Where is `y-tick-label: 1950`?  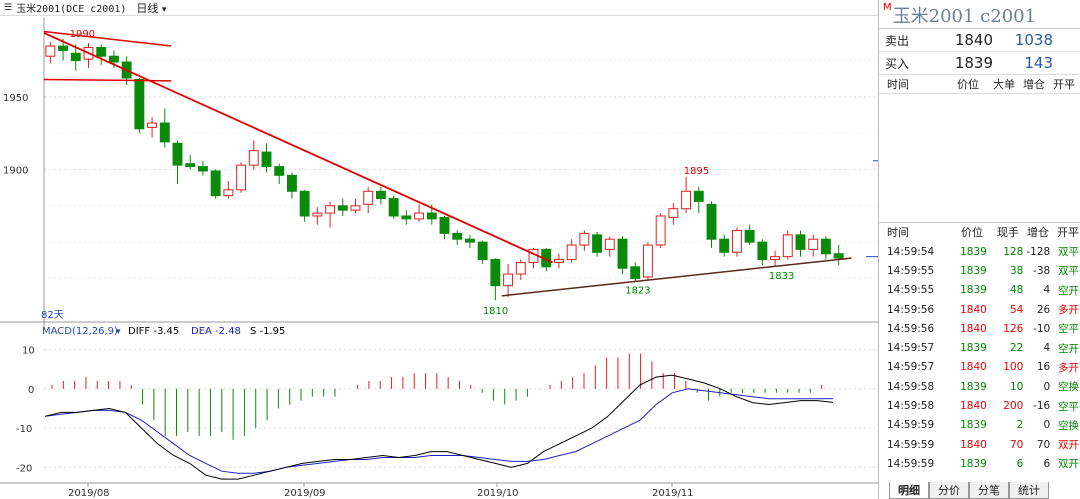 y-tick-label: 1950 is located at coordinates (15, 98).